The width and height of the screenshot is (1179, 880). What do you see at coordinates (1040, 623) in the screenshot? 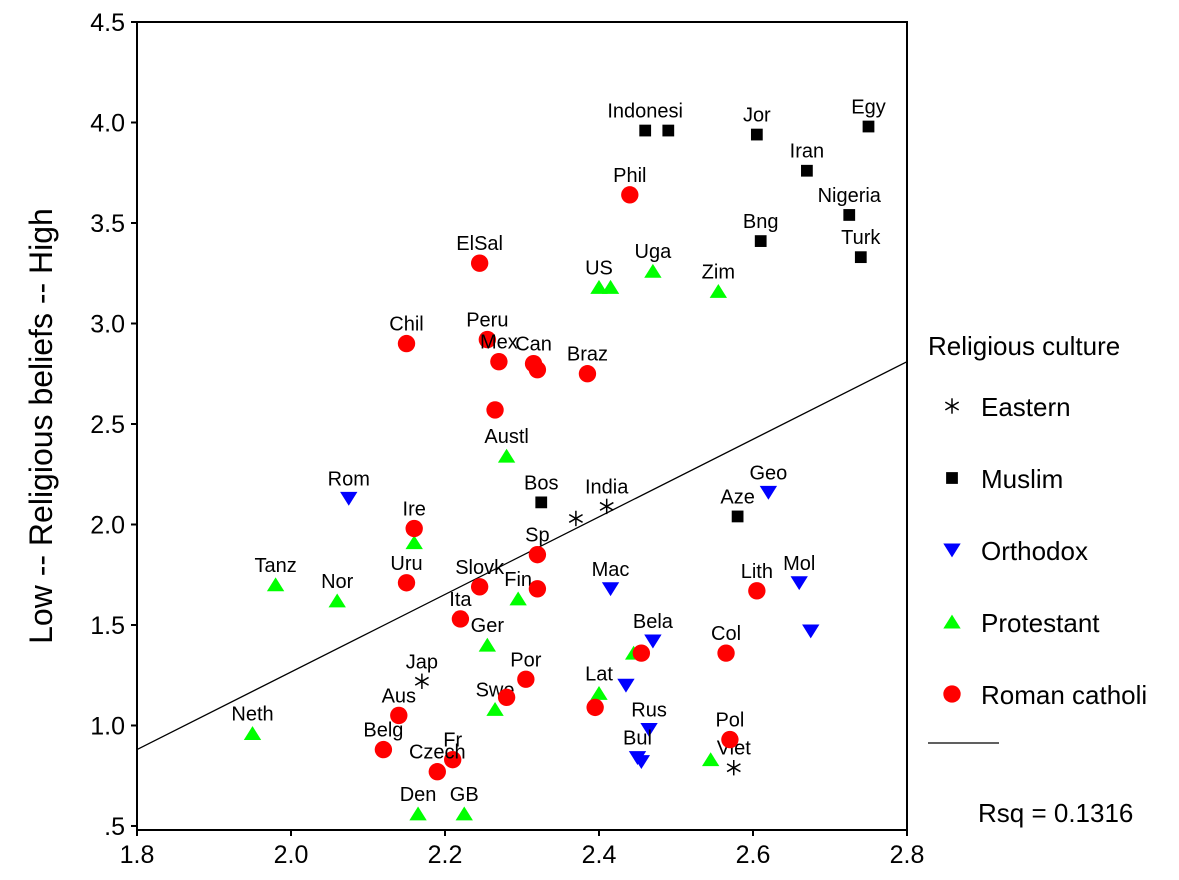
I see `legend-label-protestant: Protestant` at bounding box center [1040, 623].